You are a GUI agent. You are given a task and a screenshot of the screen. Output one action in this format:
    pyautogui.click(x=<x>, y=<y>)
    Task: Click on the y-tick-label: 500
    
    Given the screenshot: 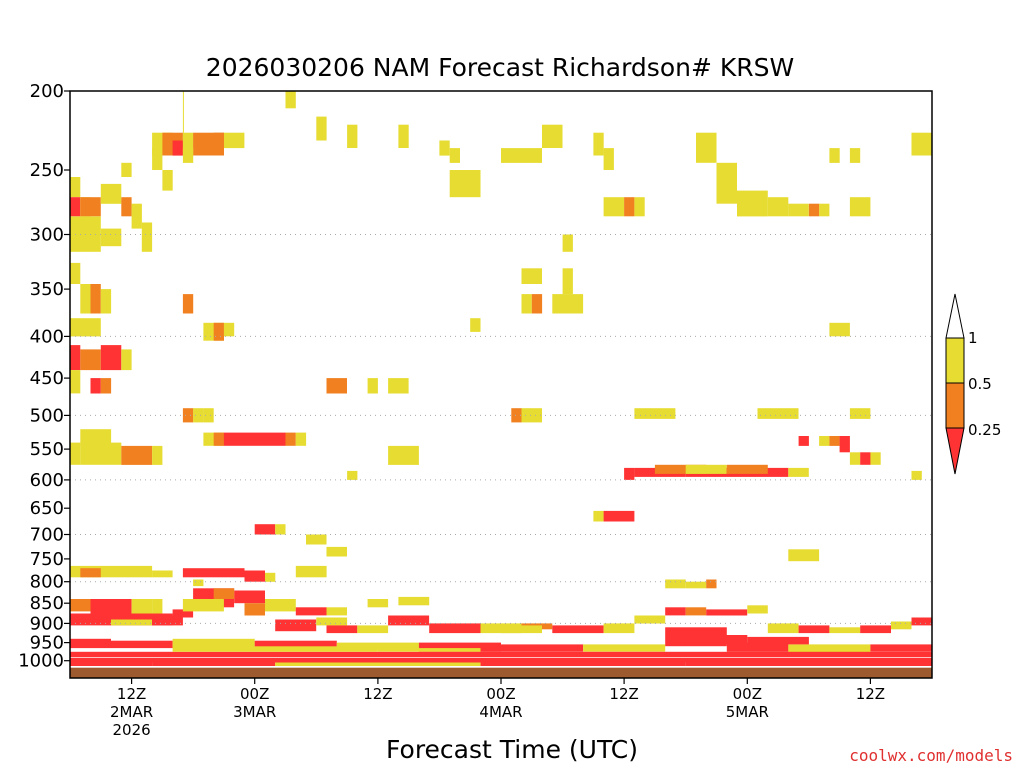 What is the action you would take?
    pyautogui.click(x=47, y=415)
    